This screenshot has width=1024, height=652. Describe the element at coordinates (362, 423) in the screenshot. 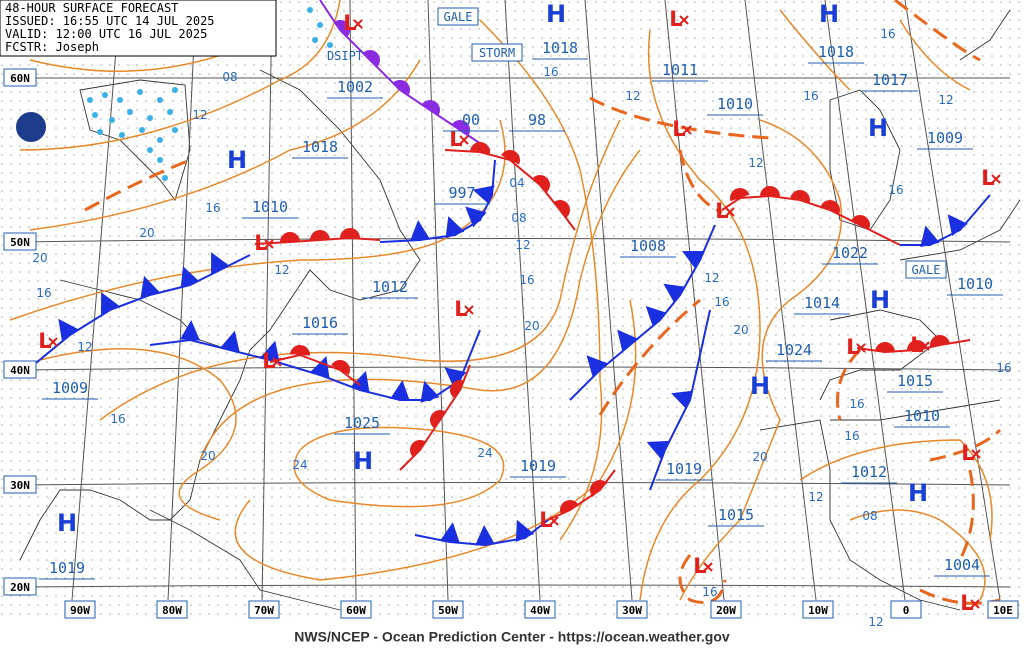

I see `pressure-label: 1025` at that location.